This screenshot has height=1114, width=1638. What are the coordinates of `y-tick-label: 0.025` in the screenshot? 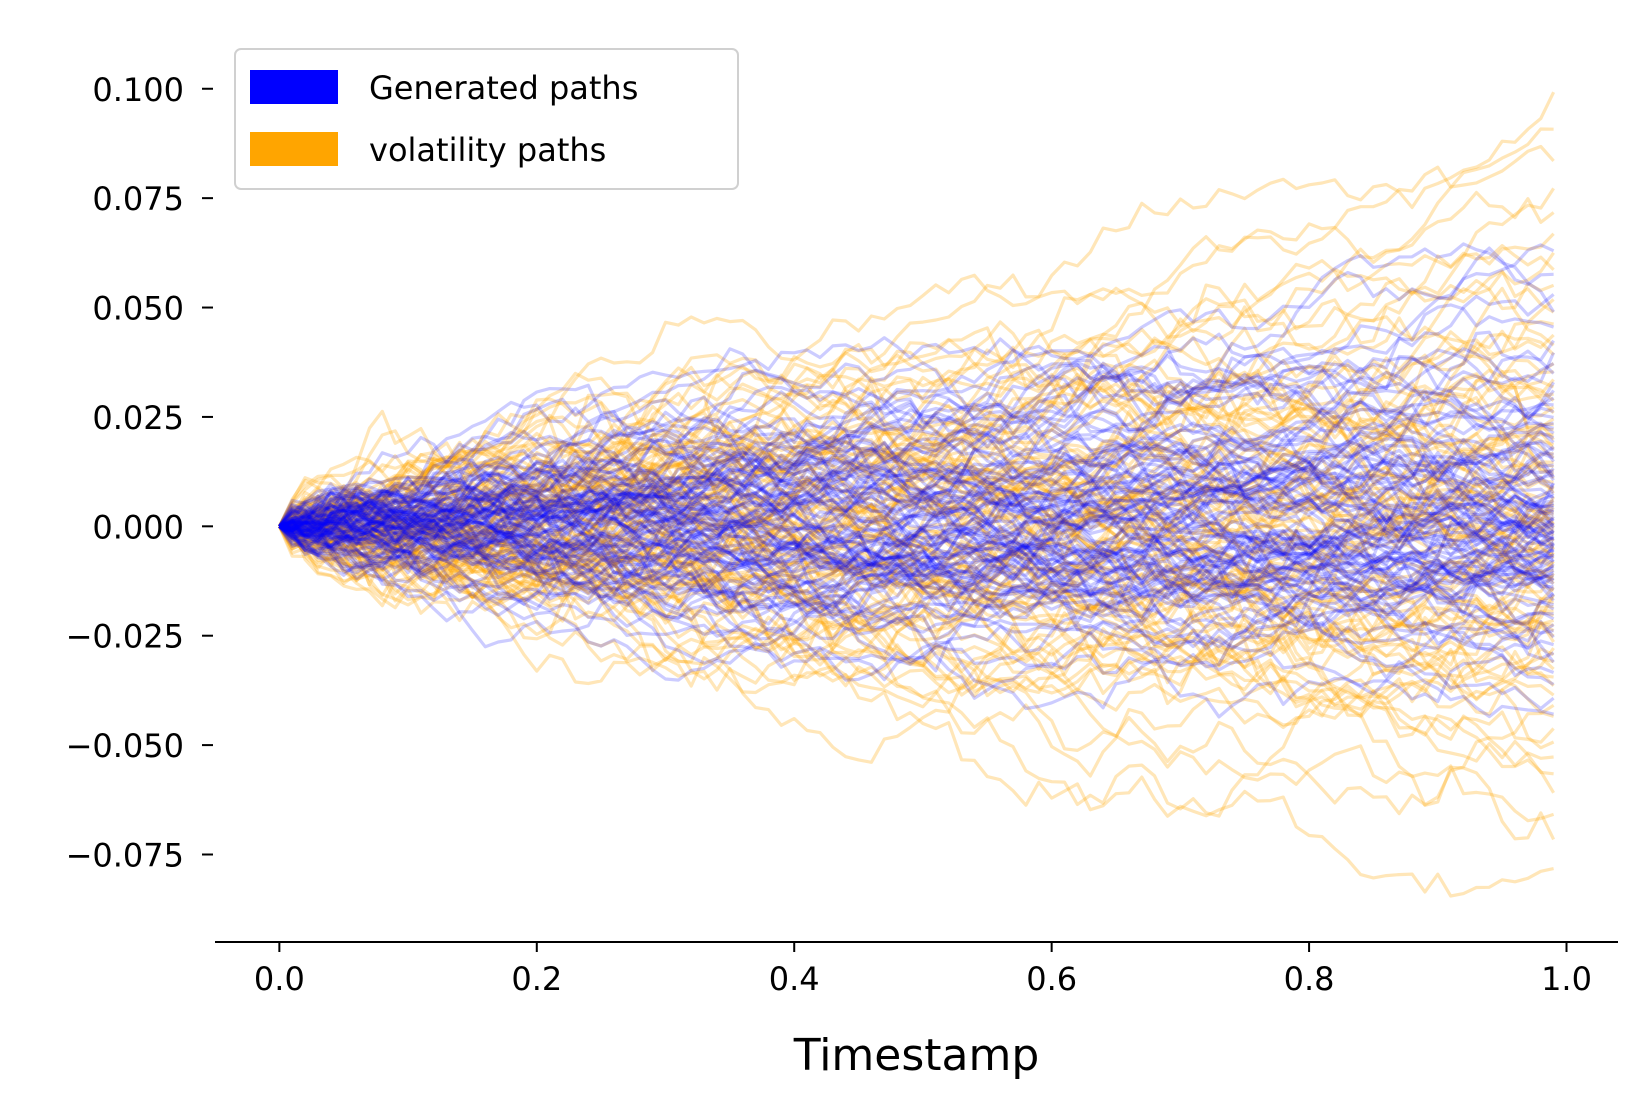 It's located at (138, 418).